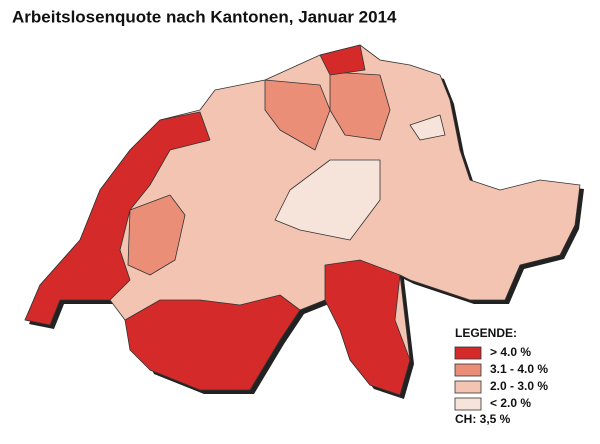  Describe the element at coordinates (519, 386) in the screenshot. I see `legend-label: 2.0 - 3.0 %` at that location.